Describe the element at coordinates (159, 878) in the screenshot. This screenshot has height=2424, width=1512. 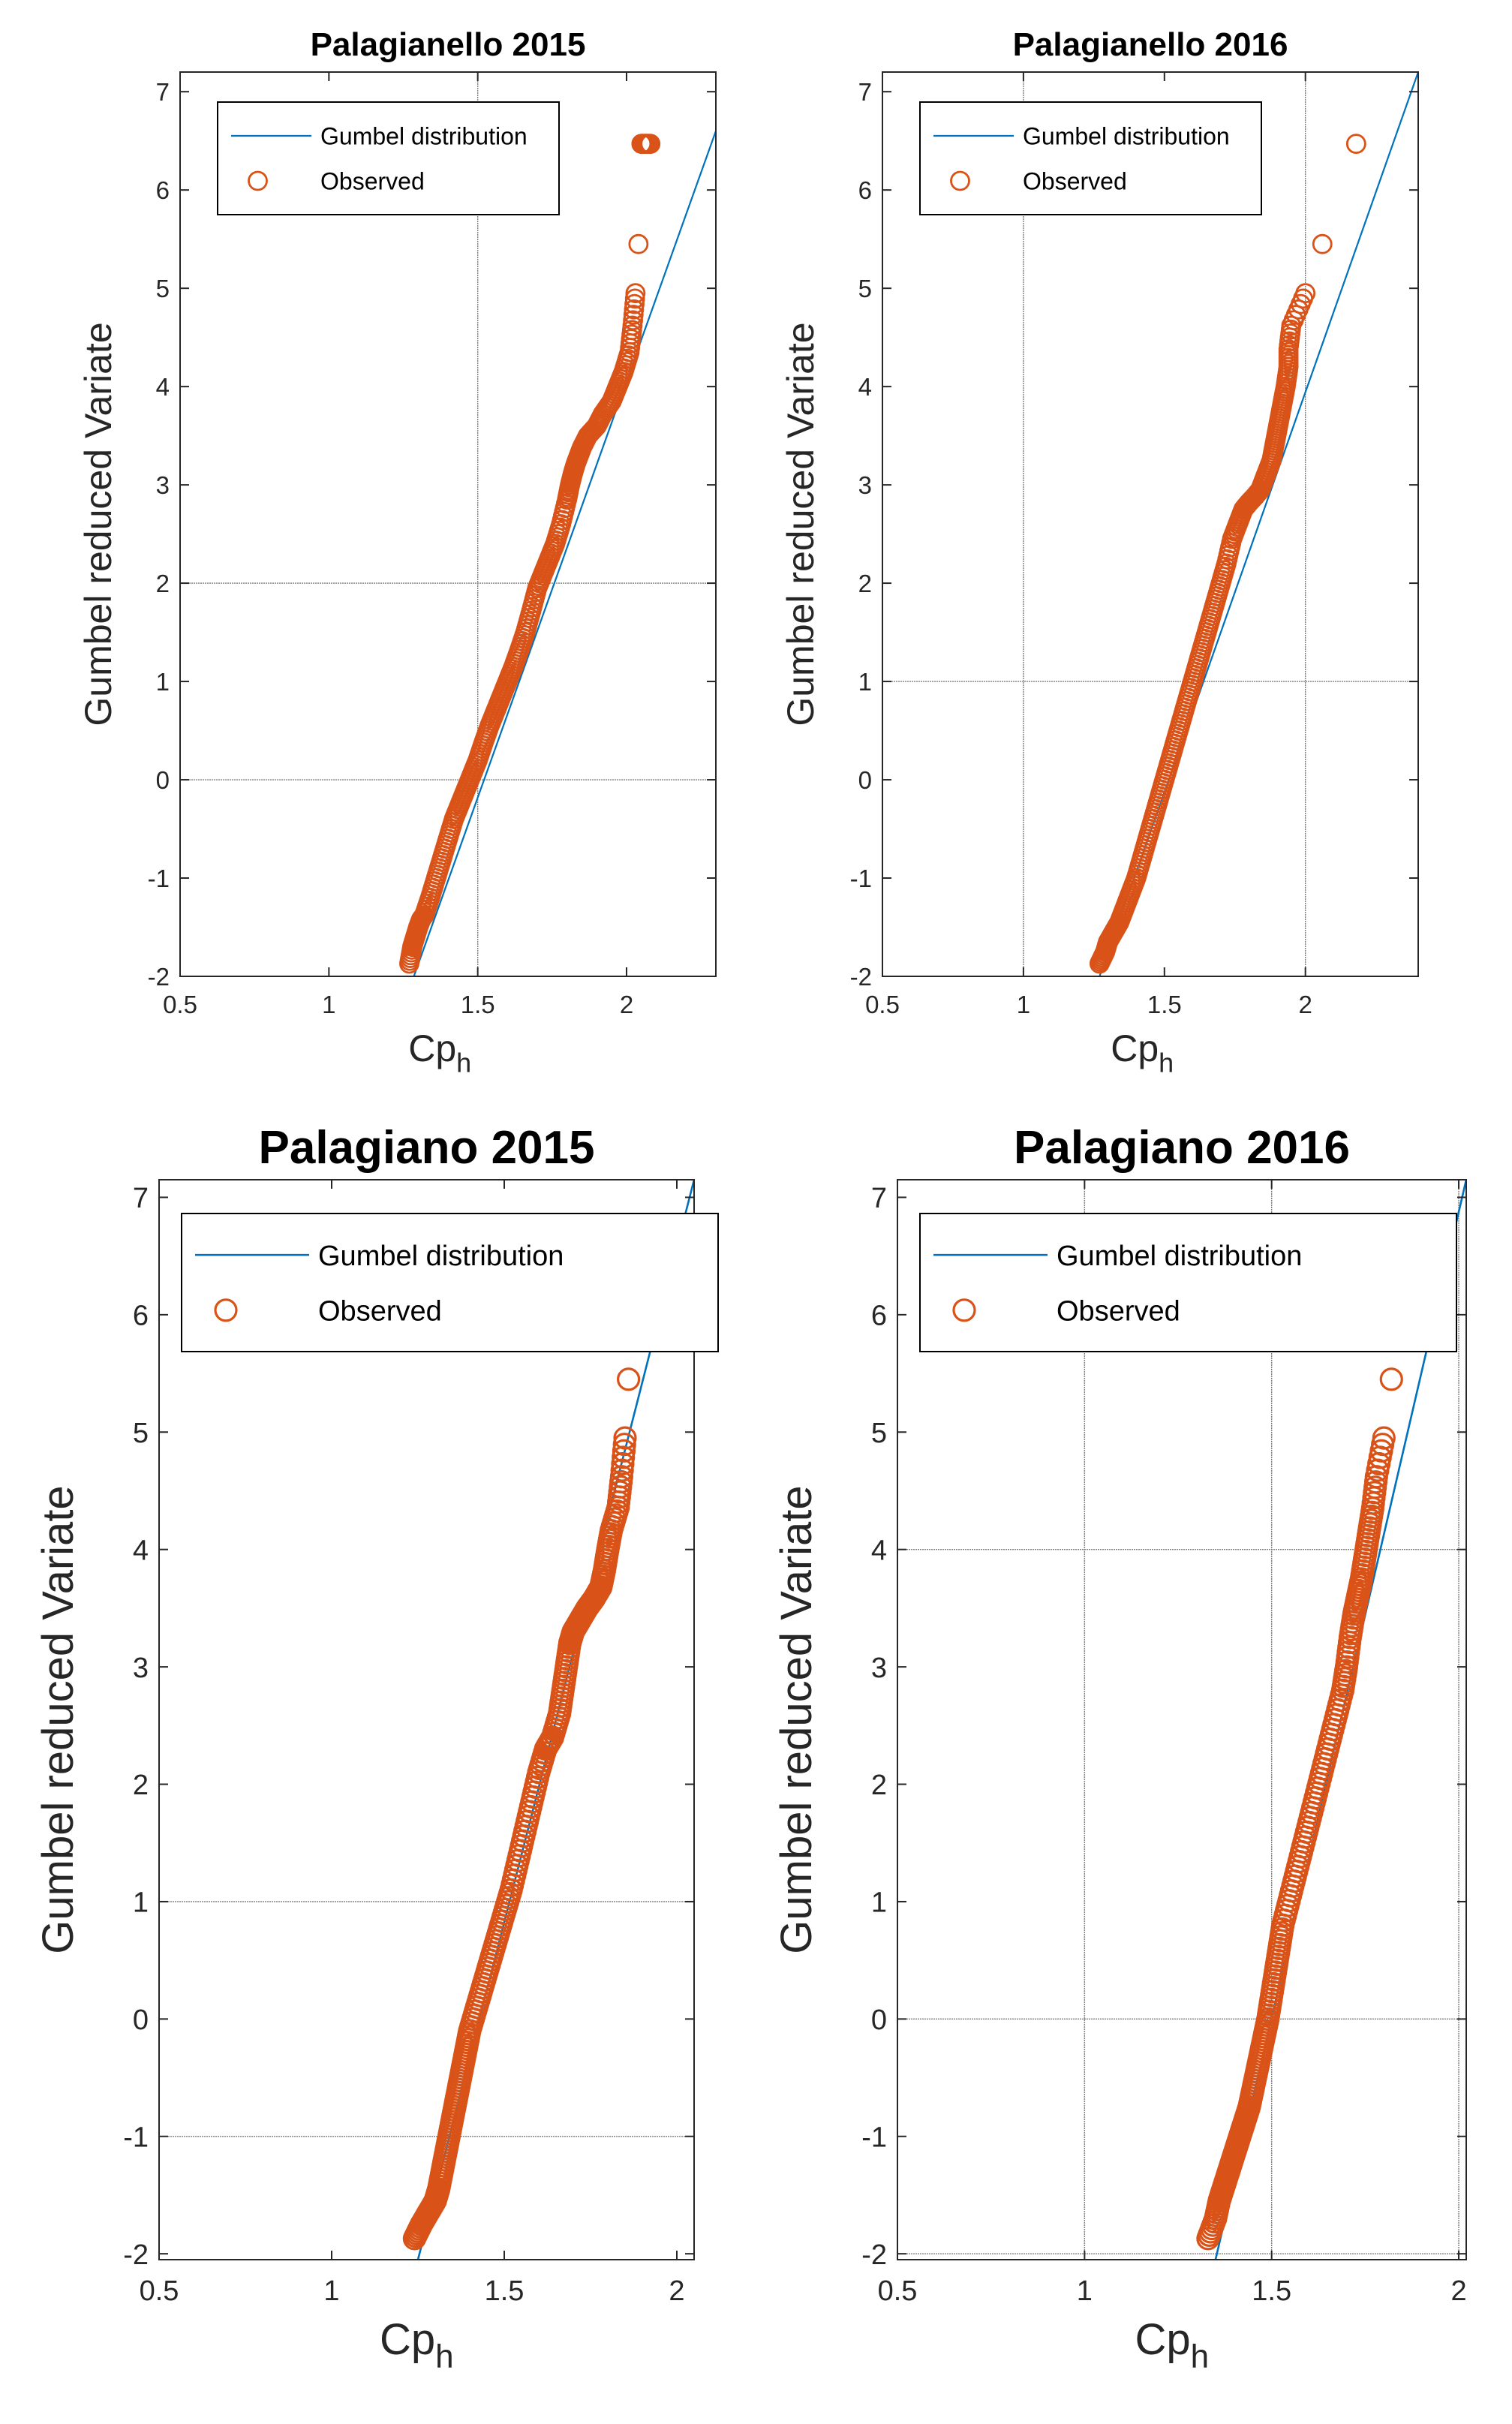
I see `y-tick-label: -1` at that location.